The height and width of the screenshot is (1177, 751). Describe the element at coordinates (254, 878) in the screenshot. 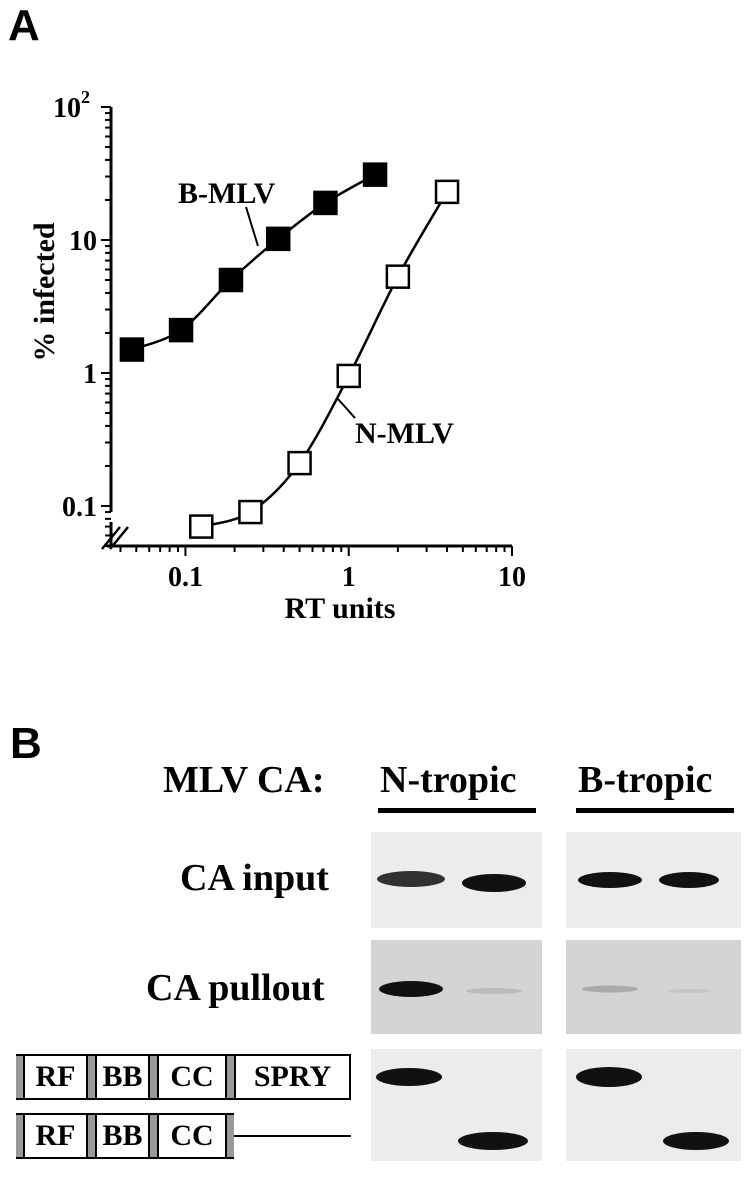

I see `row-label-ca-input: CA input` at that location.